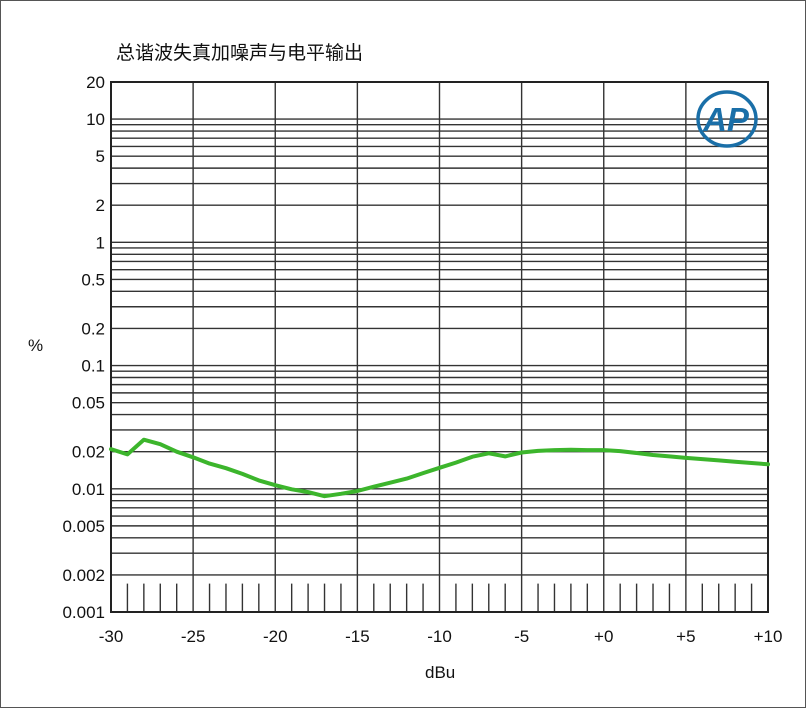 The height and width of the screenshot is (708, 806). What do you see at coordinates (95, 82) in the screenshot?
I see `y-tick-label: 20` at bounding box center [95, 82].